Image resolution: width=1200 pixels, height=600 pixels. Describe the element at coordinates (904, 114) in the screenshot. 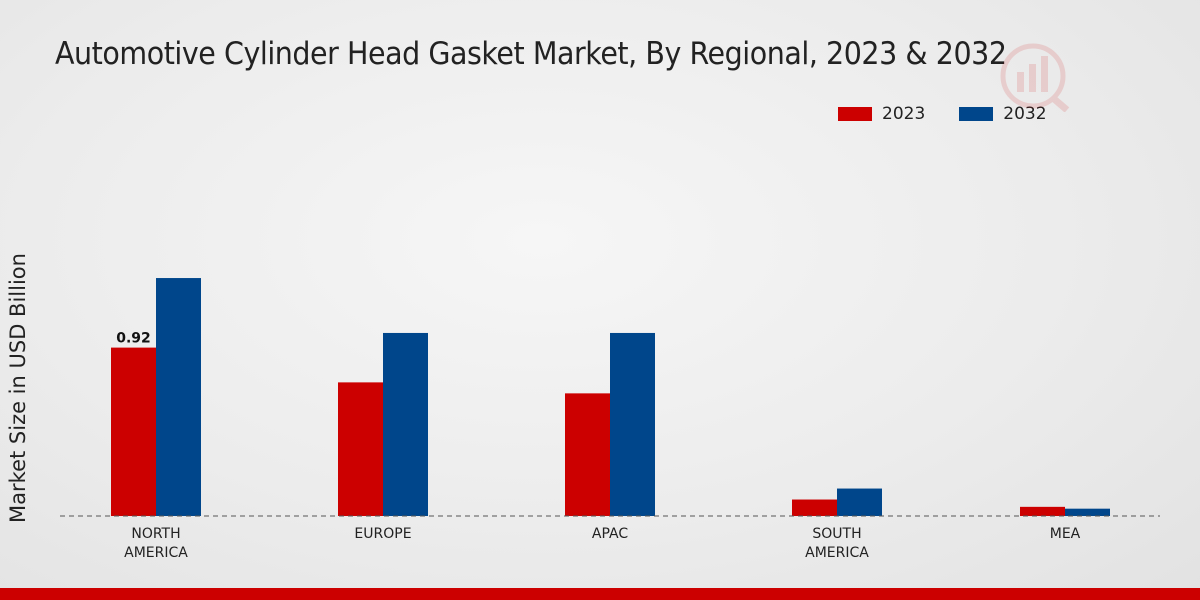

I see `legend-label-2023: 2023` at that location.